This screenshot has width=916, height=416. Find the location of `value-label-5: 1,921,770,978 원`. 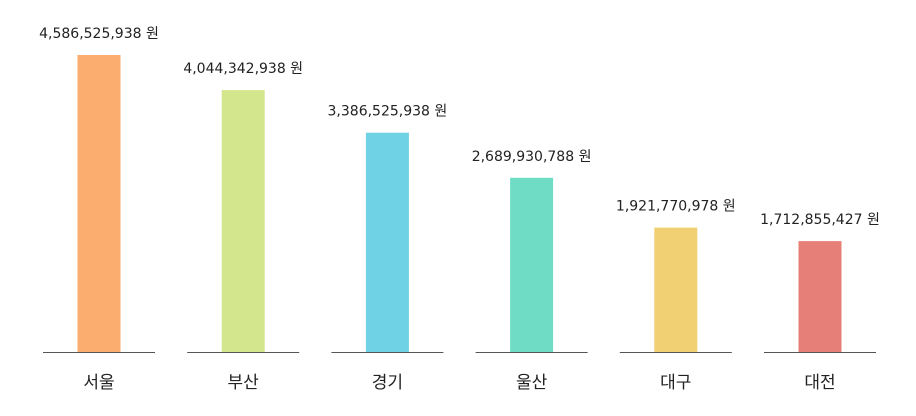

value-label-5: 1,921,770,978 원 is located at coordinates (676, 207).